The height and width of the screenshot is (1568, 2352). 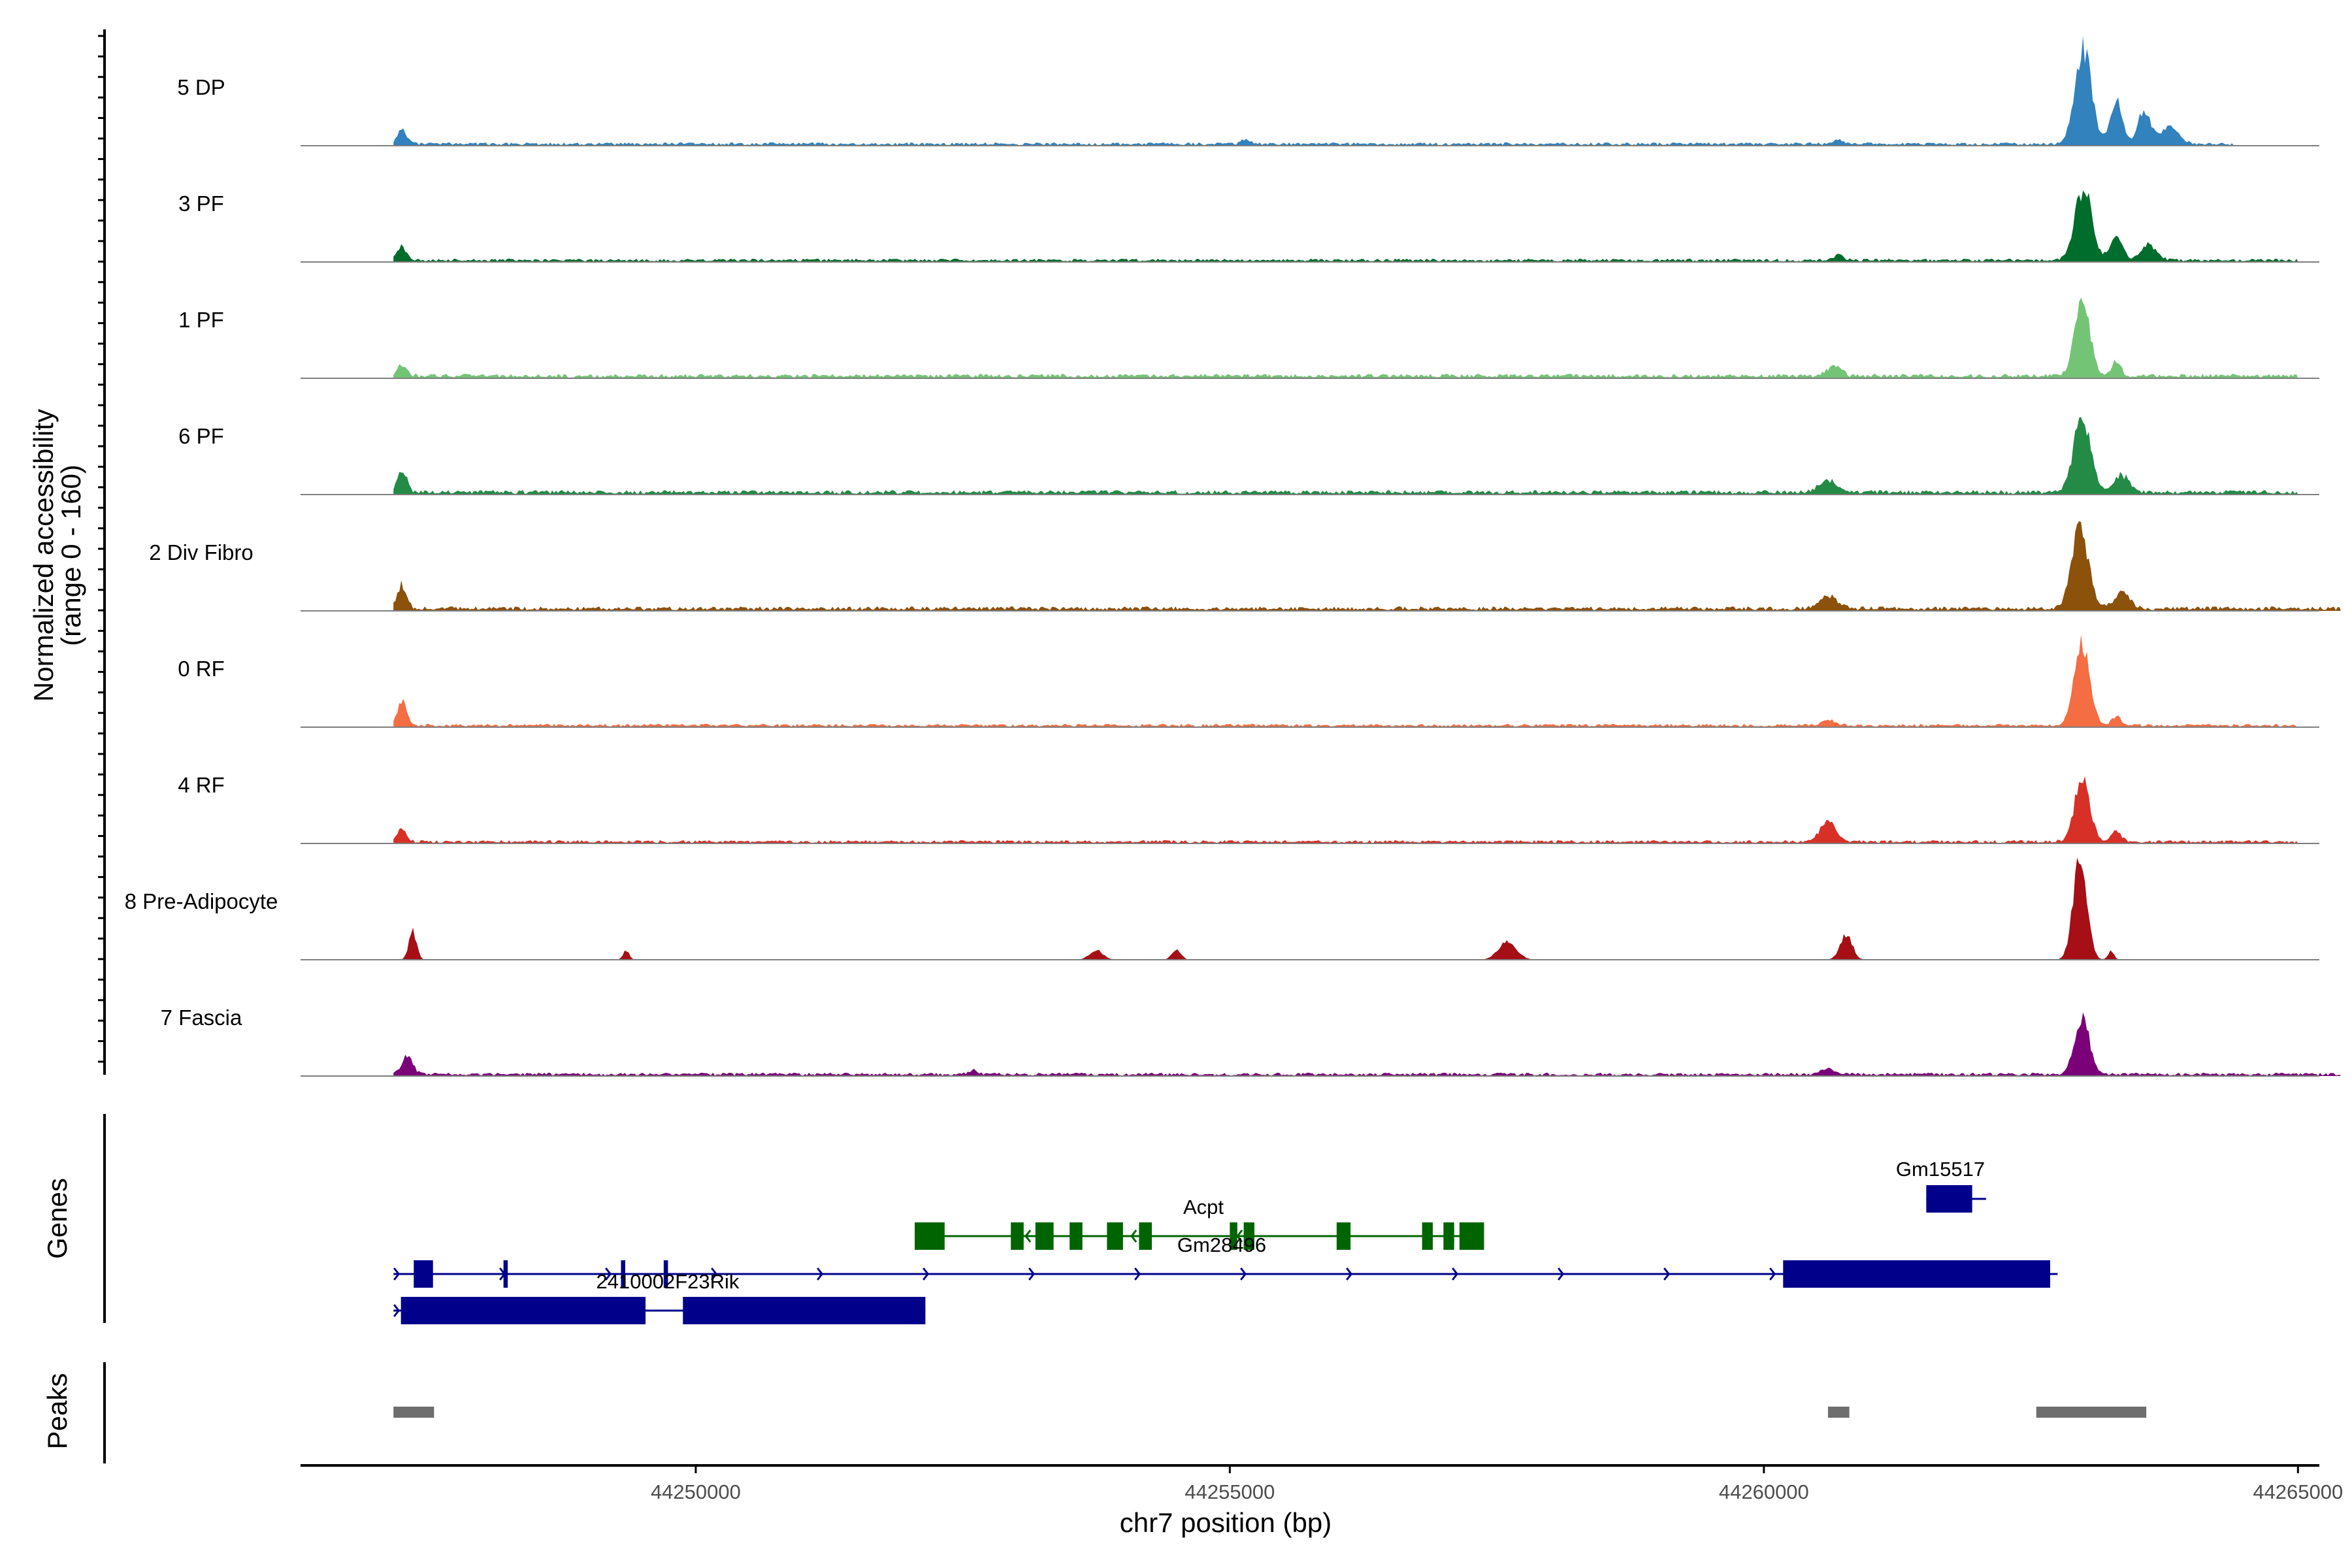 I want to click on coverage-track: 1 PF, so click(x=1248, y=338).